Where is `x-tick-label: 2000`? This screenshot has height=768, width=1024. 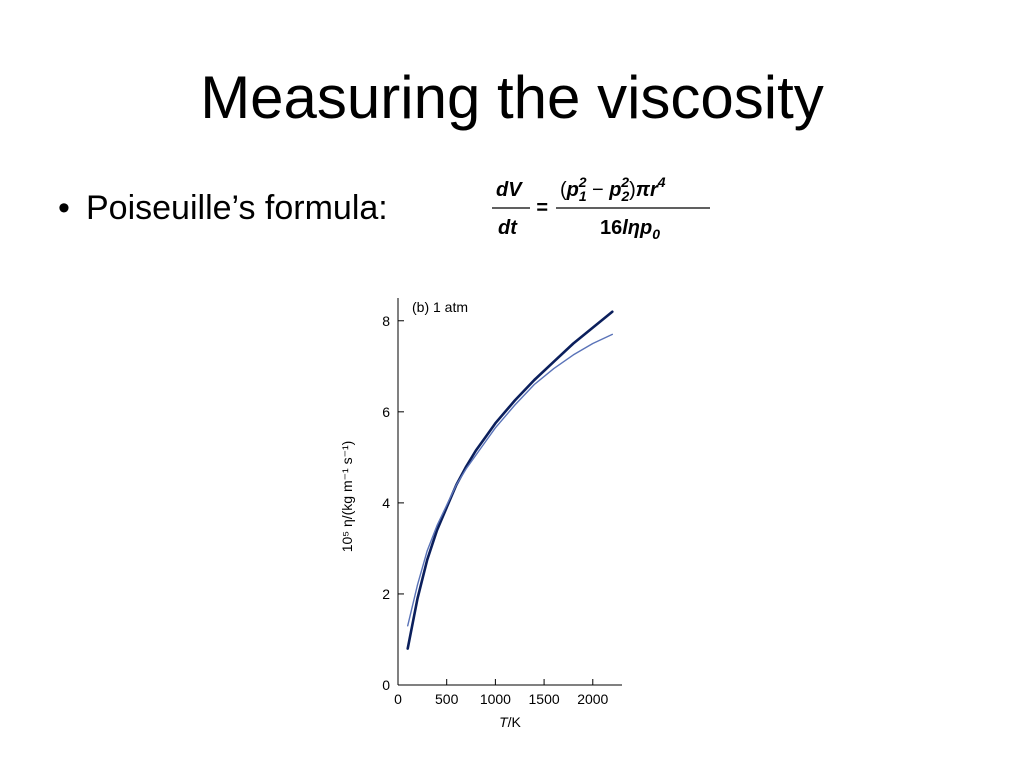 x-tick-label: 2000 is located at coordinates (592, 699).